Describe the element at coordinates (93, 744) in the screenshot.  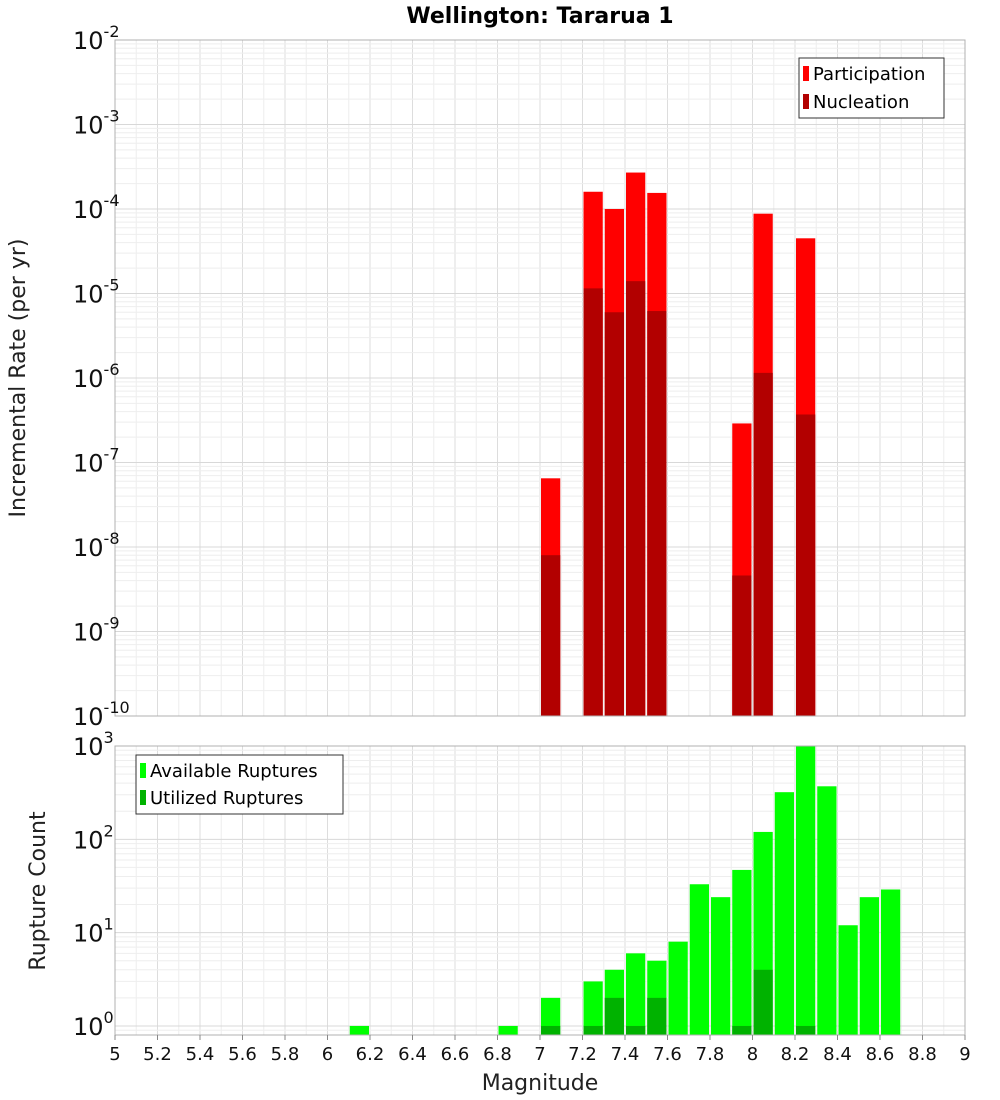
I see `bottom-y-tick-label: 10³` at that location.